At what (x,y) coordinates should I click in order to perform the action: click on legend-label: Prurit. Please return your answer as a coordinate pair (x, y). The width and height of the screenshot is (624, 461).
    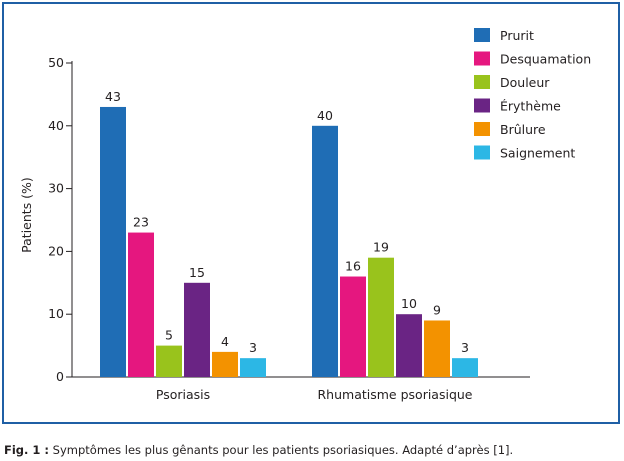
    Looking at the image, I should click on (517, 35).